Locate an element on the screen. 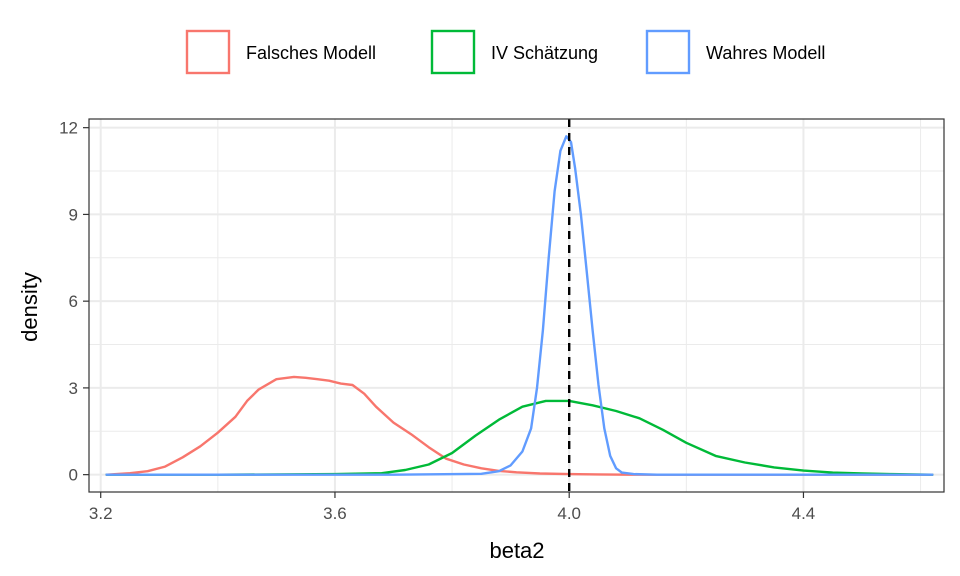 Image resolution: width=960 pixels, height=576 pixels. x-tick-label: 3.6 is located at coordinates (335, 513).